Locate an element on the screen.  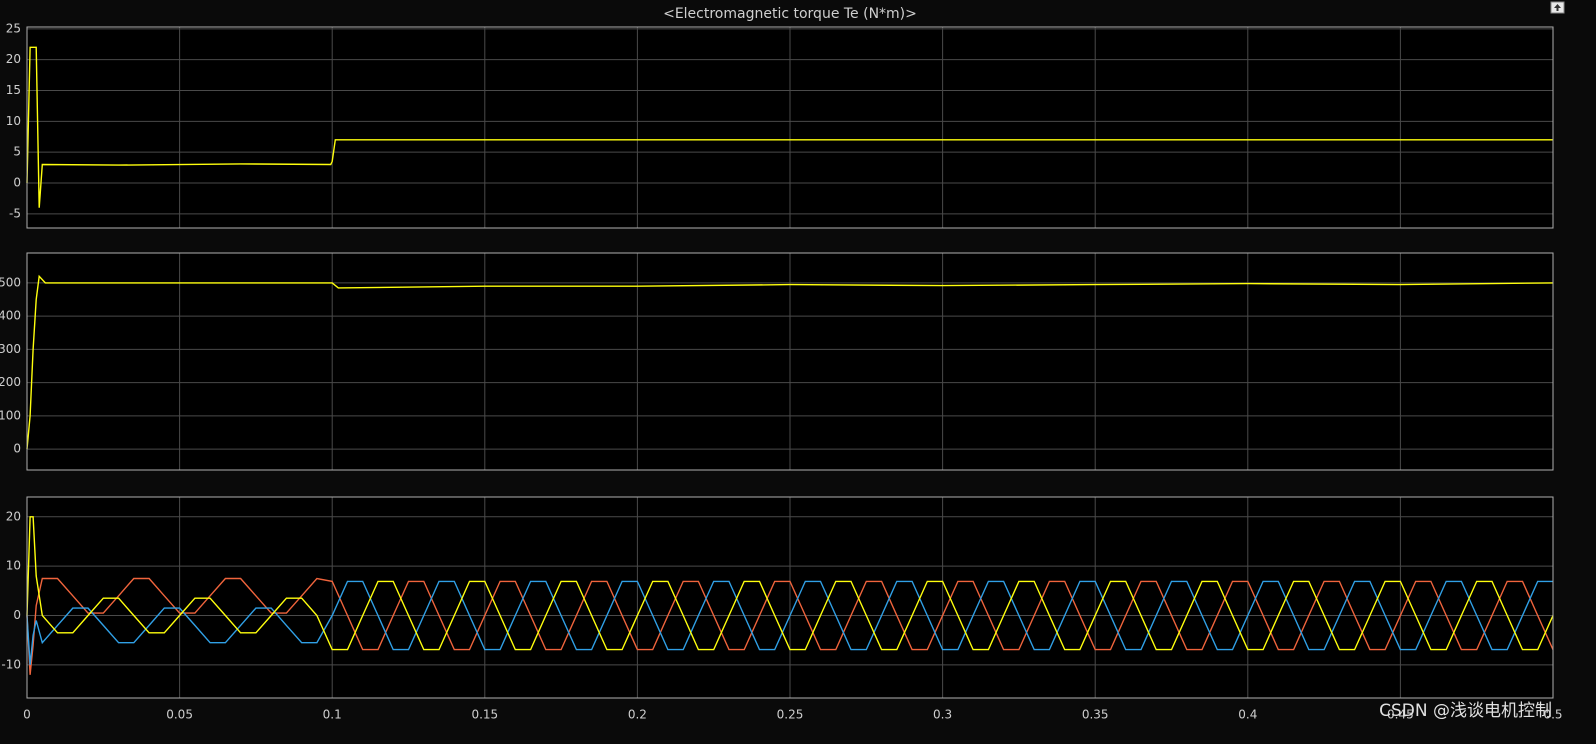
y-tick-label: 15 is located at coordinates (13, 90).